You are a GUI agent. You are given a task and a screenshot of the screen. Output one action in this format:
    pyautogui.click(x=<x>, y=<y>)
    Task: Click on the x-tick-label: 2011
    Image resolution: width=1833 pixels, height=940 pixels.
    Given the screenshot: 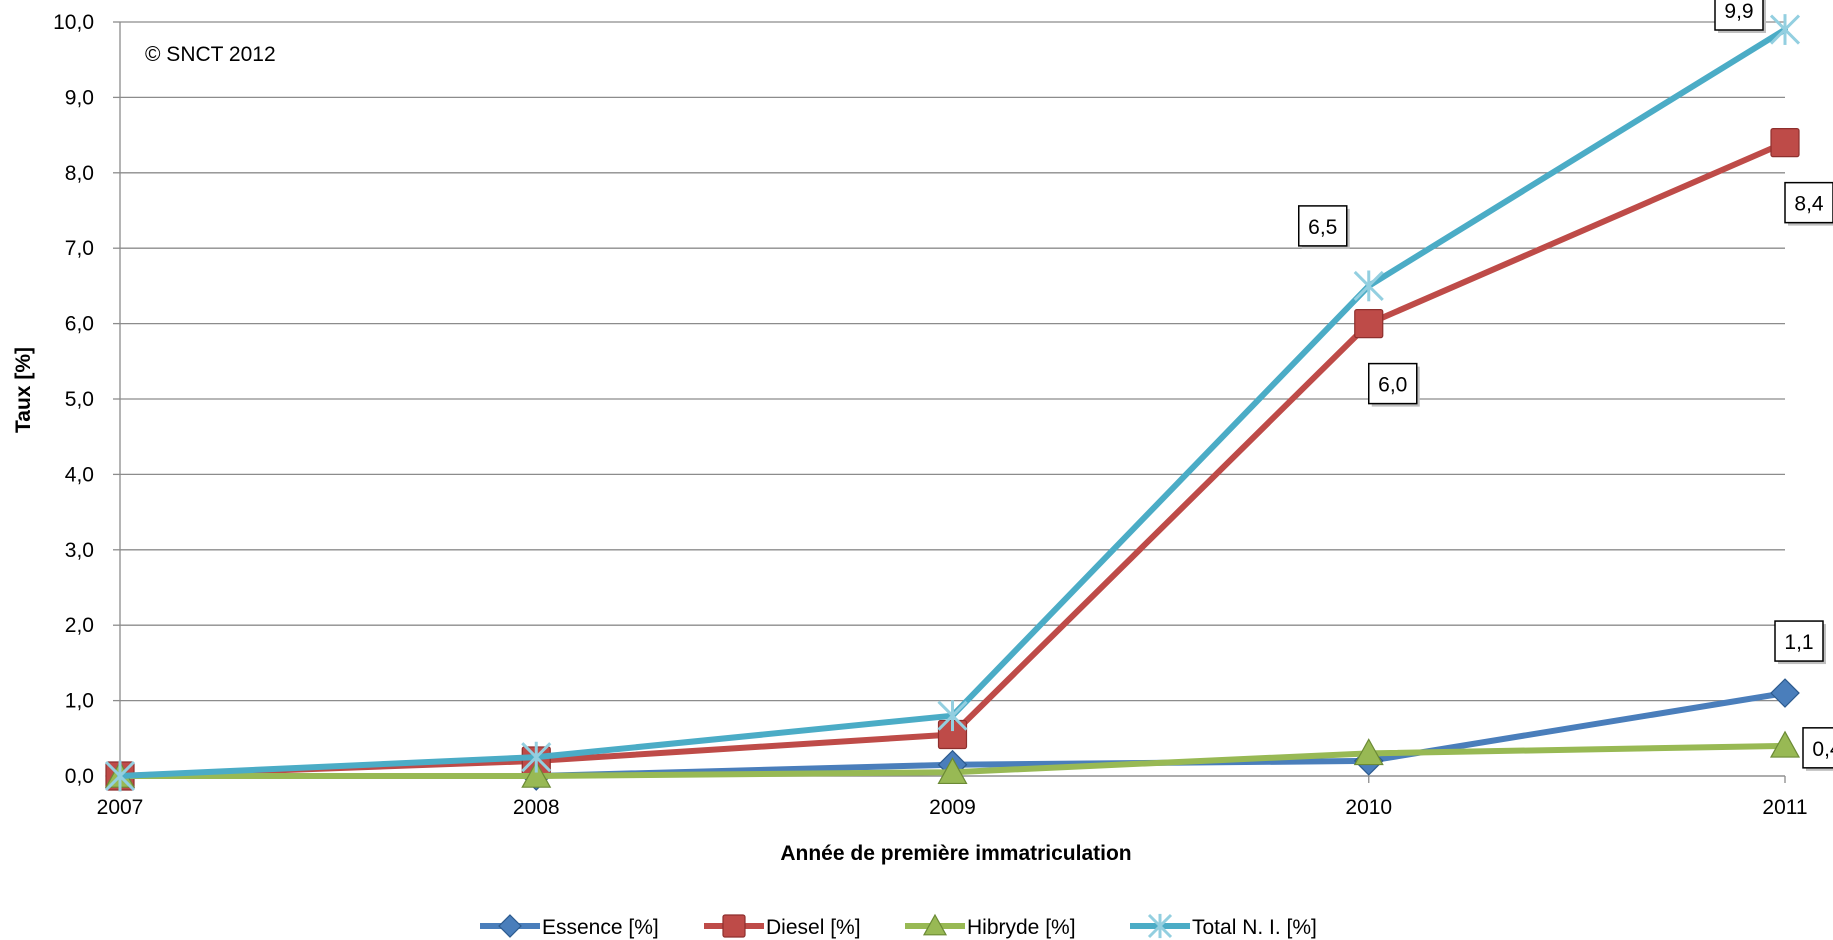 What is the action you would take?
    pyautogui.click(x=1784, y=807)
    